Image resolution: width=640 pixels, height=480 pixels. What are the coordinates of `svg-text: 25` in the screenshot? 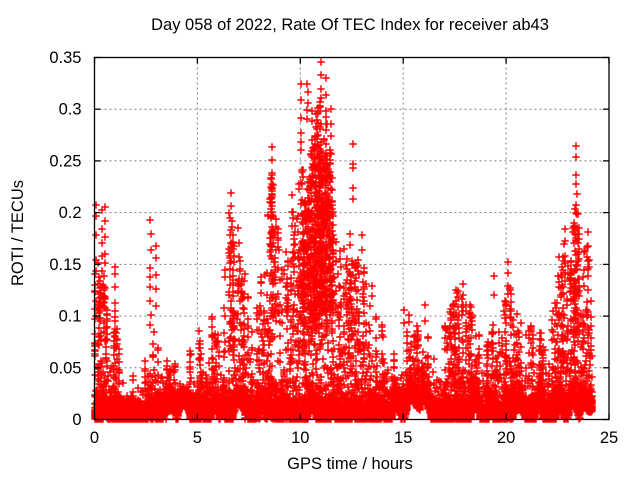 It's located at (609, 438).